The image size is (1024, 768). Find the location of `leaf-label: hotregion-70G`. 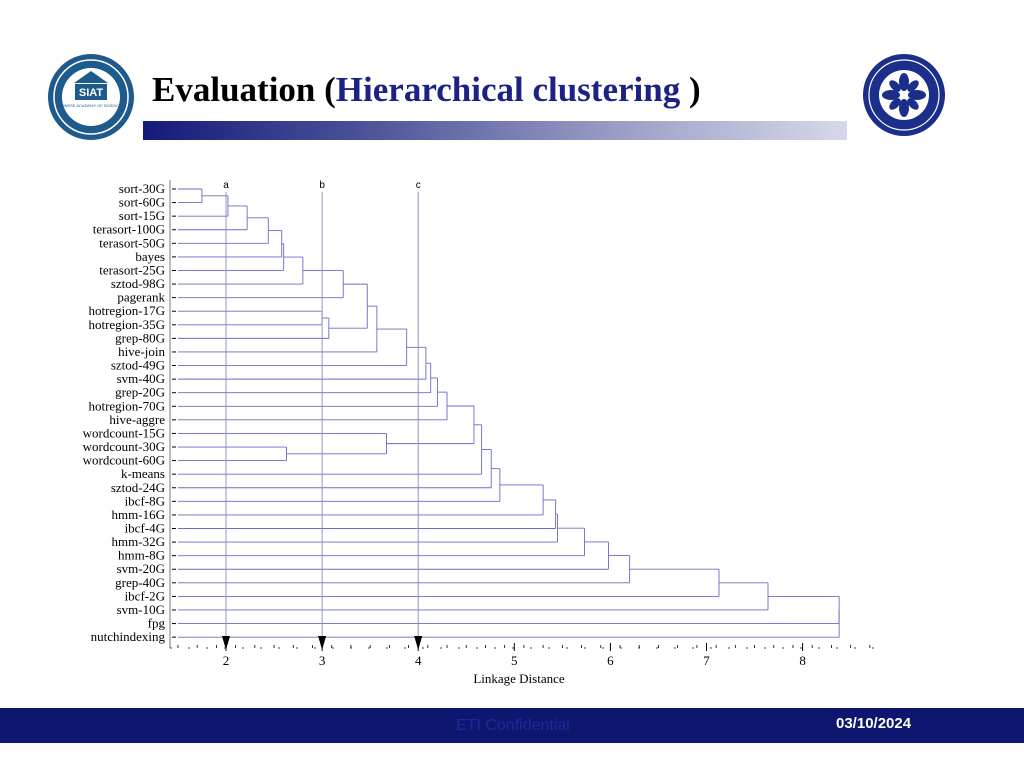

leaf-label: hotregion-70G is located at coordinates (126, 405).